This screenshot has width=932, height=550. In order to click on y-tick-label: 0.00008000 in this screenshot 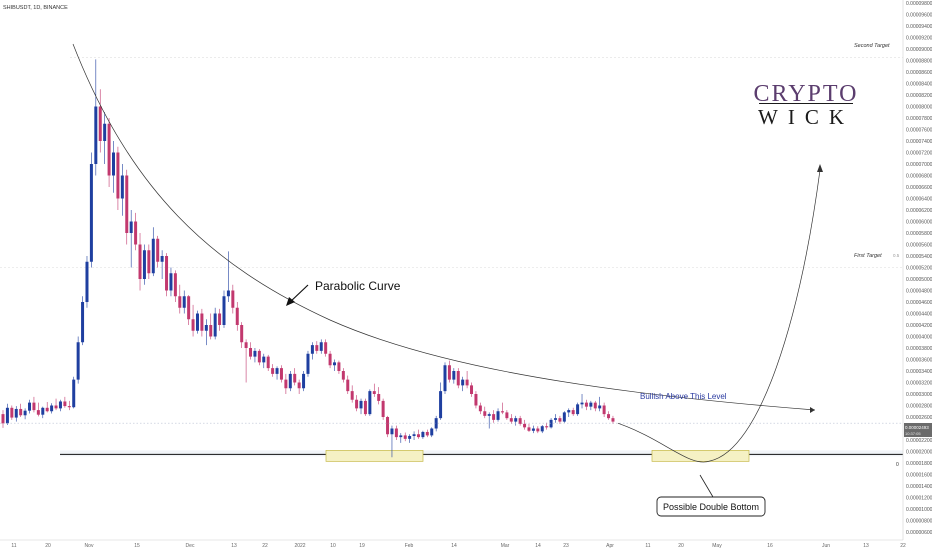, I will do `click(919, 107)`.